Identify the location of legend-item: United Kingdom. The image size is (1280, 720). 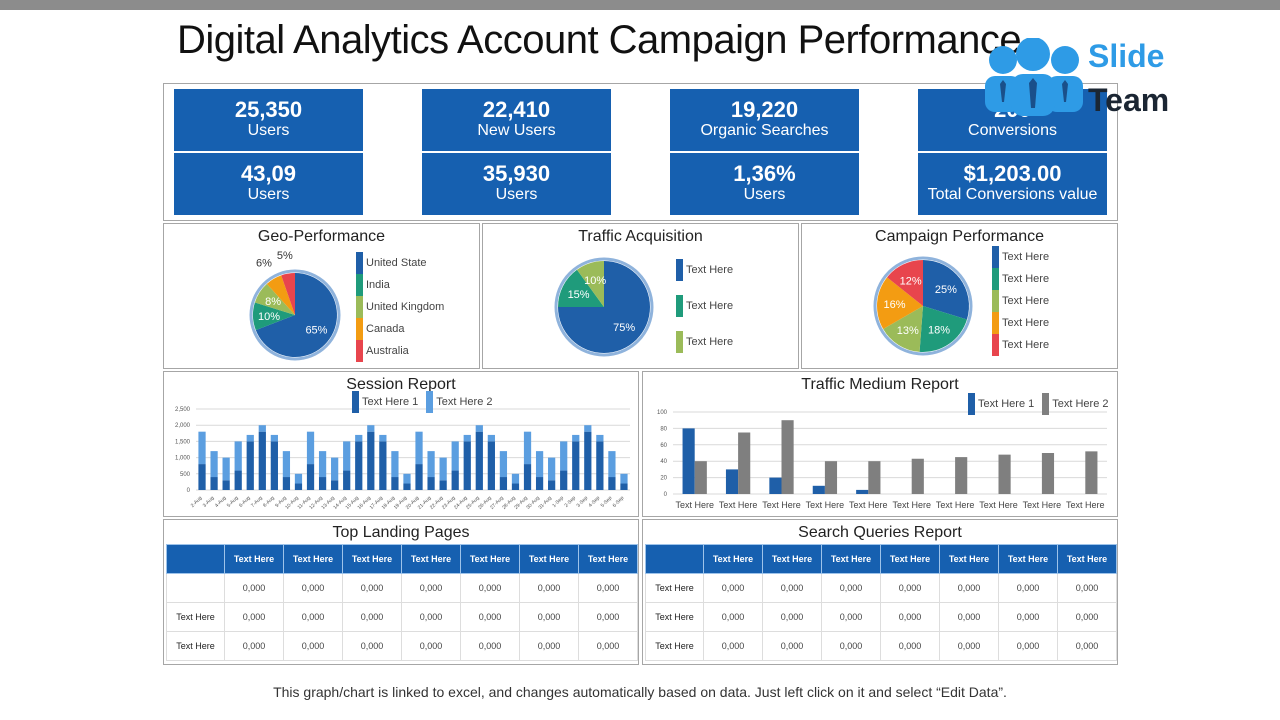
(400, 307).